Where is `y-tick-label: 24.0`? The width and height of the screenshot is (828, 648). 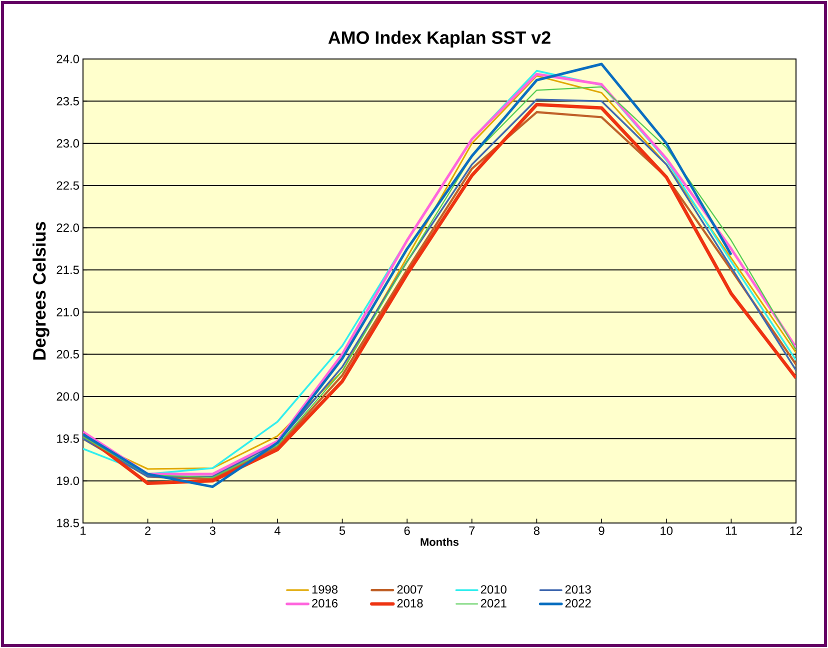 y-tick-label: 24.0 is located at coordinates (68, 59).